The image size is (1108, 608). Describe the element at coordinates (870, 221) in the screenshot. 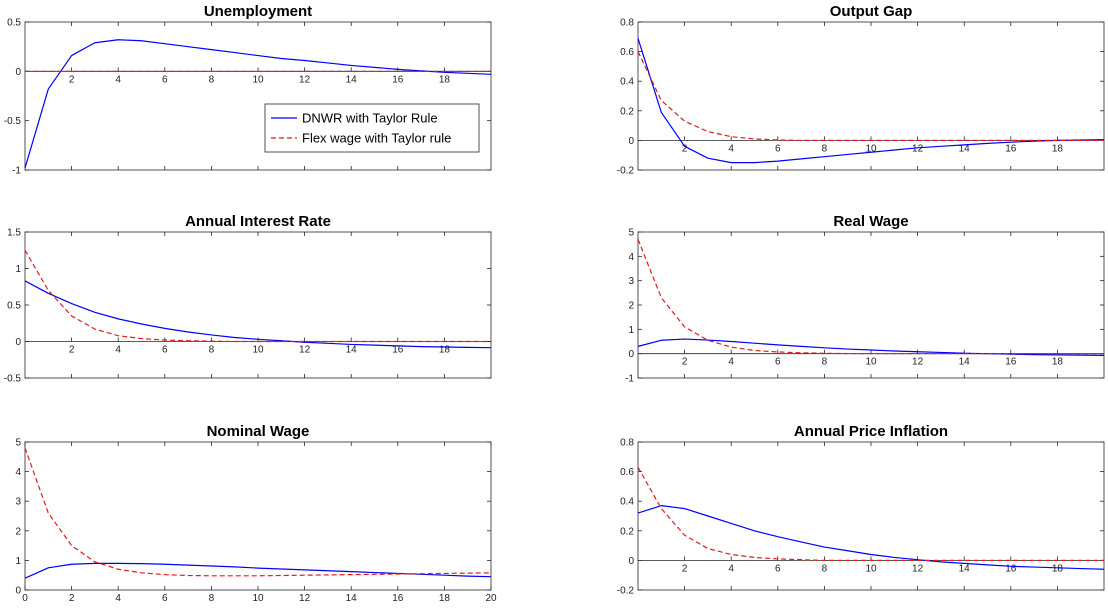

I see `chart-title: Real Wage` at that location.